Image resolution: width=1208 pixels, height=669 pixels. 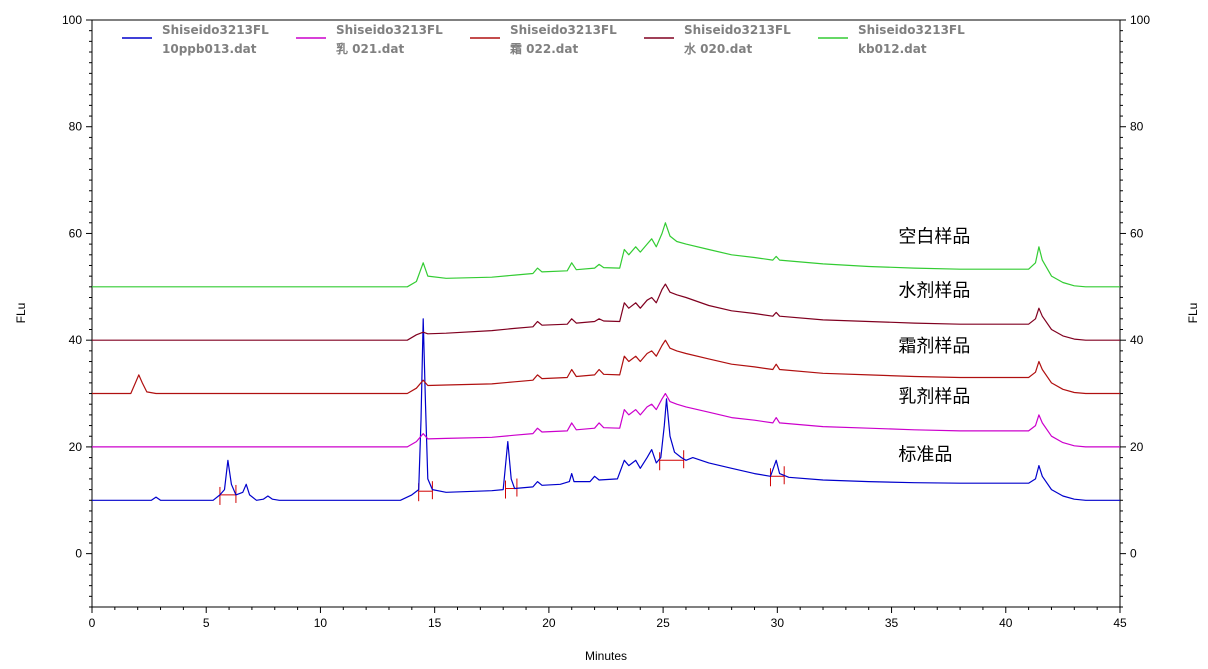 What do you see at coordinates (321, 623) in the screenshot?
I see `x-tick-label: 10` at bounding box center [321, 623].